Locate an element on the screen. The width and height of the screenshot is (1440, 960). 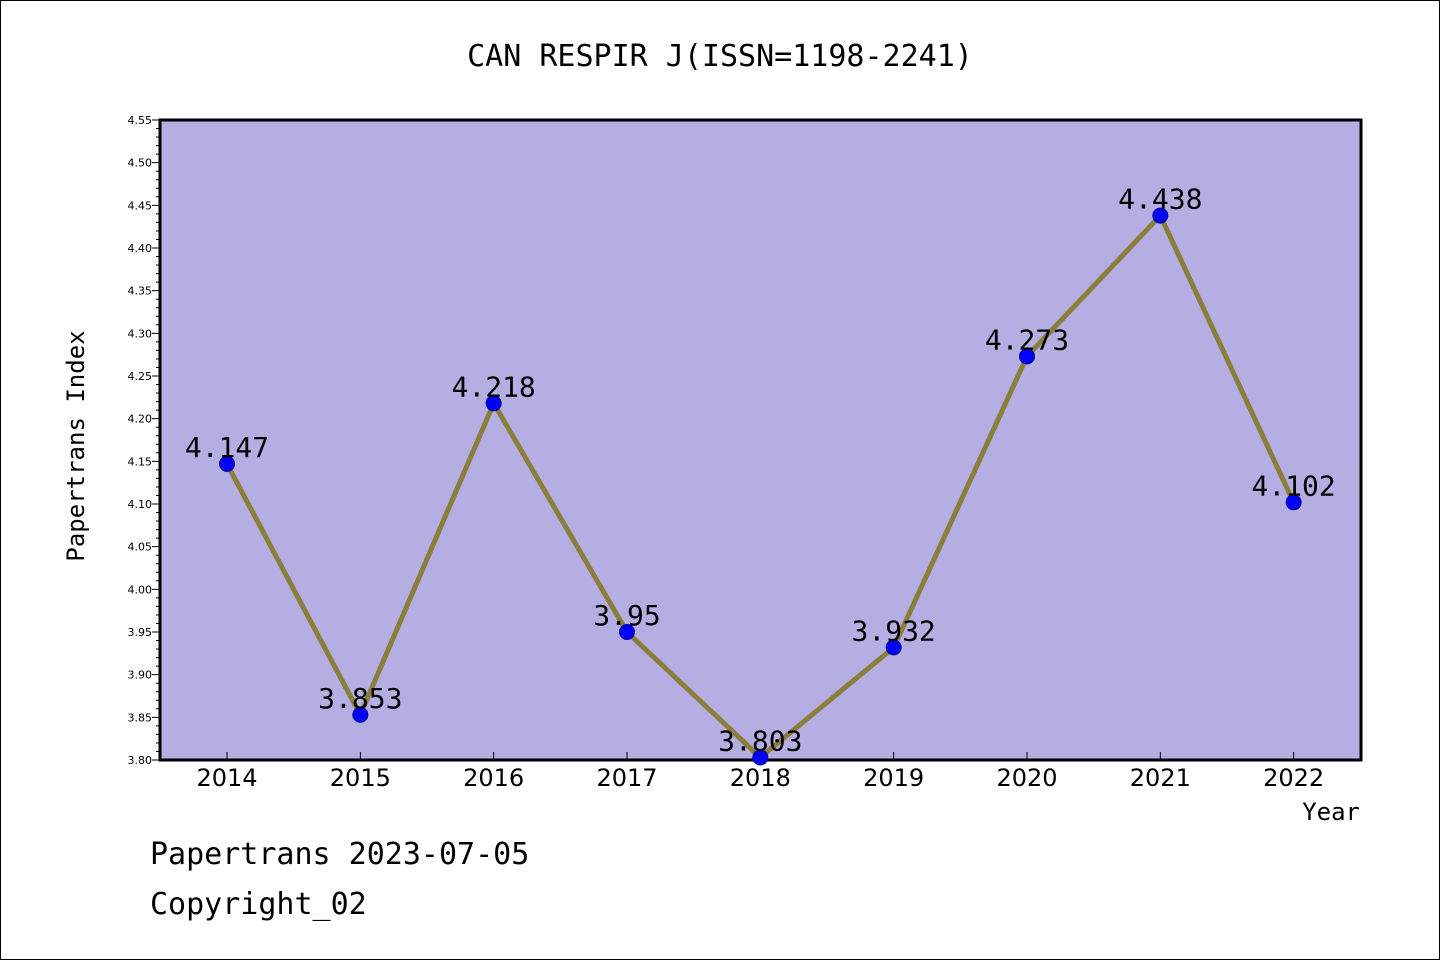
x-tick-label: 2017 is located at coordinates (626, 778).